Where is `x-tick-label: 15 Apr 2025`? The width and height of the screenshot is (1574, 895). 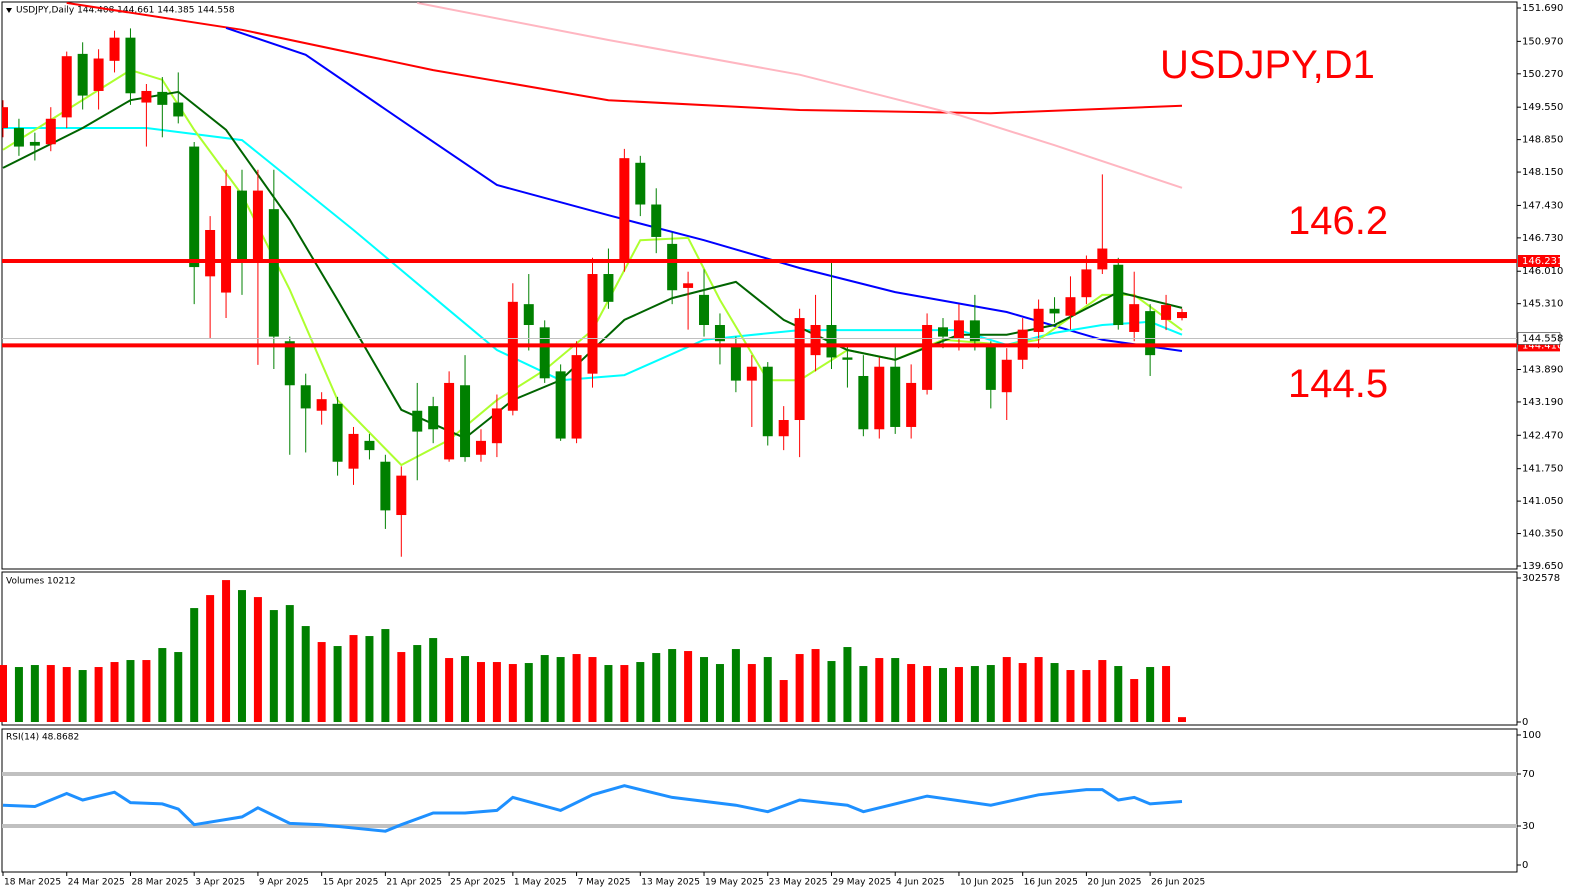
x-tick-label: 15 Apr 2025 is located at coordinates (351, 883).